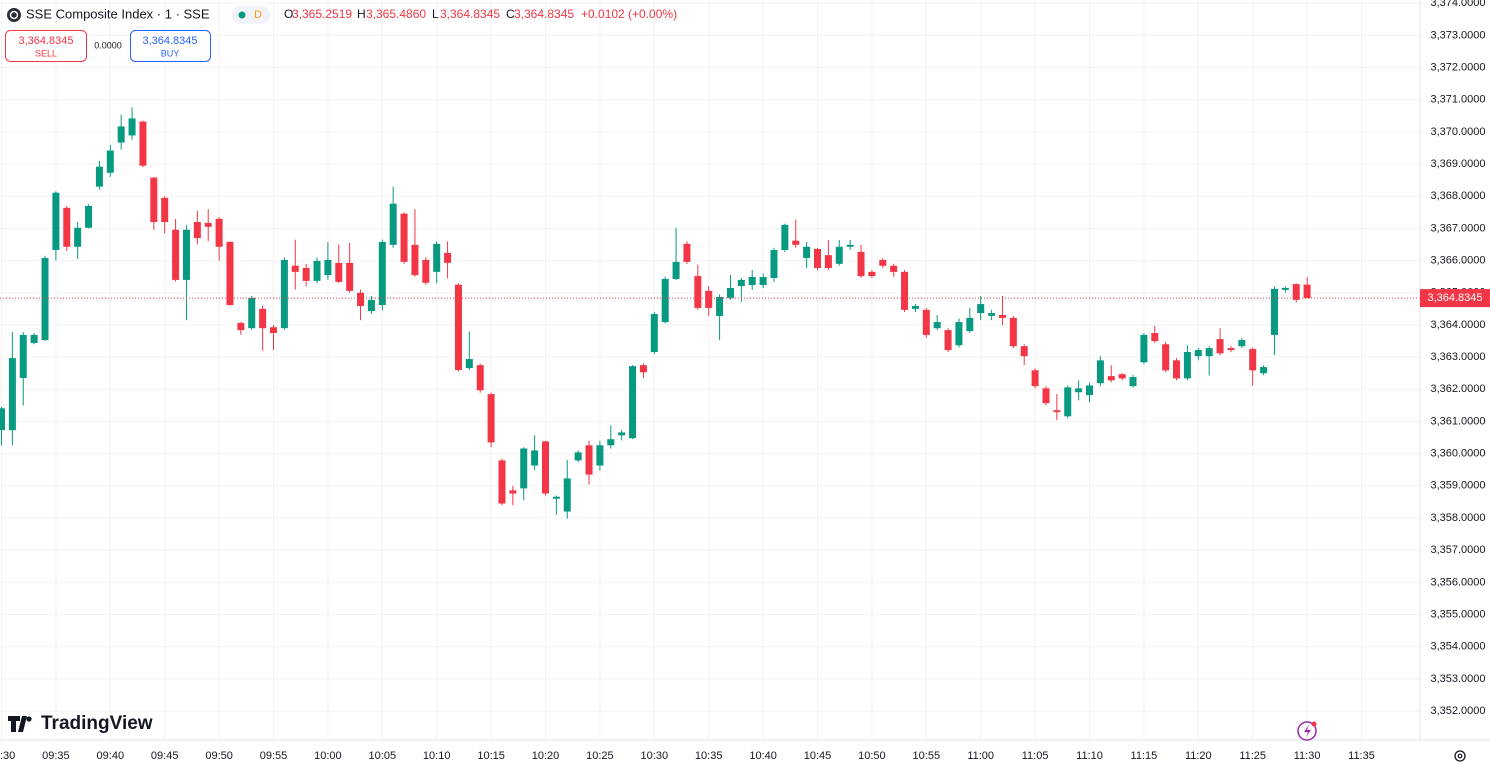  Describe the element at coordinates (709, 756) in the screenshot. I see `x-tick-label: 10:35` at that location.